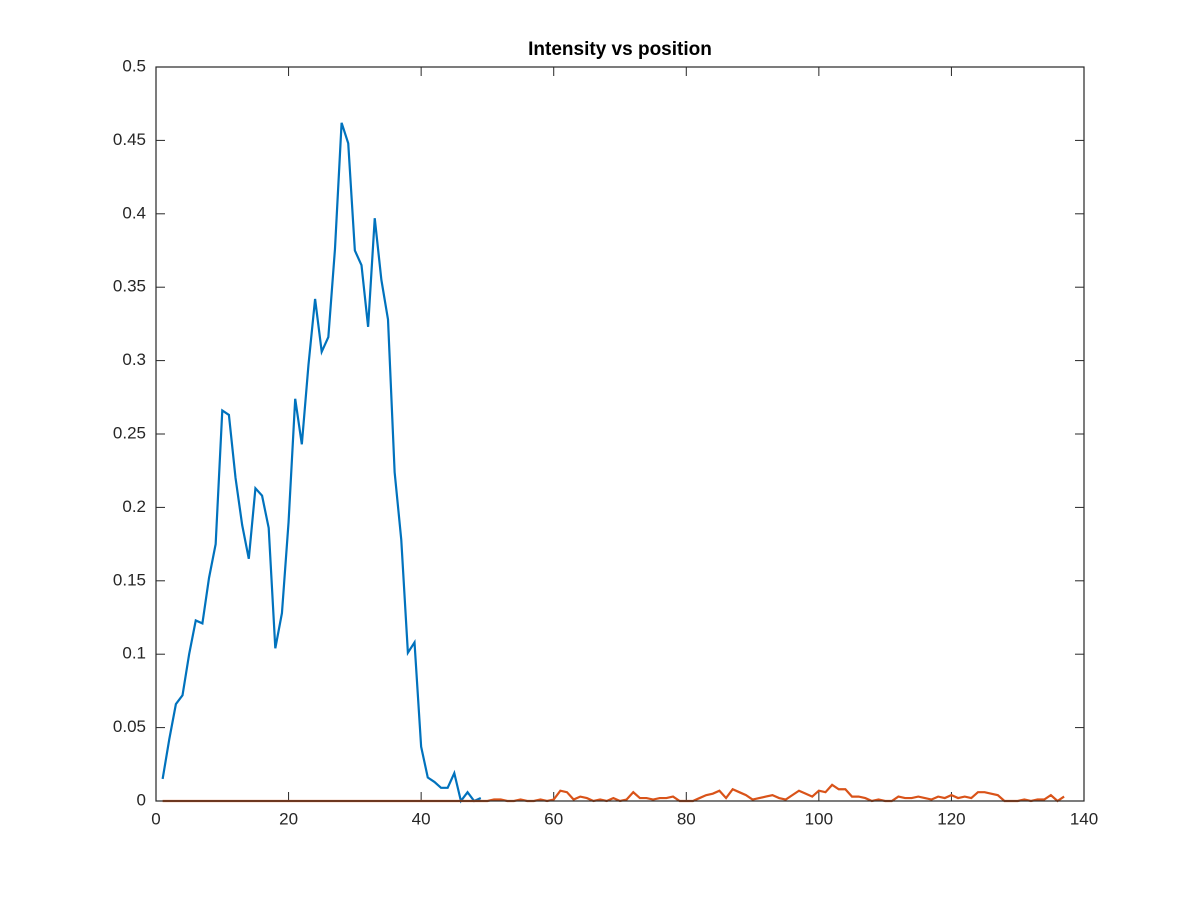 Image resolution: width=1200 pixels, height=900 pixels. What do you see at coordinates (155, 818) in the screenshot?
I see `x-tick-label: 0` at bounding box center [155, 818].